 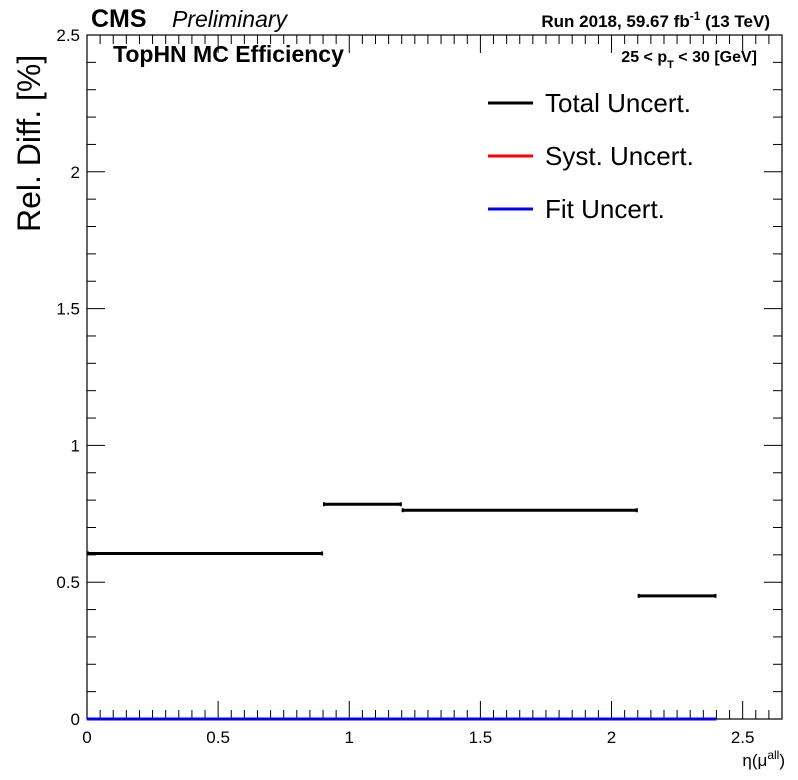 What do you see at coordinates (68, 35) in the screenshot?
I see `y-tick-label: 2.5` at bounding box center [68, 35].